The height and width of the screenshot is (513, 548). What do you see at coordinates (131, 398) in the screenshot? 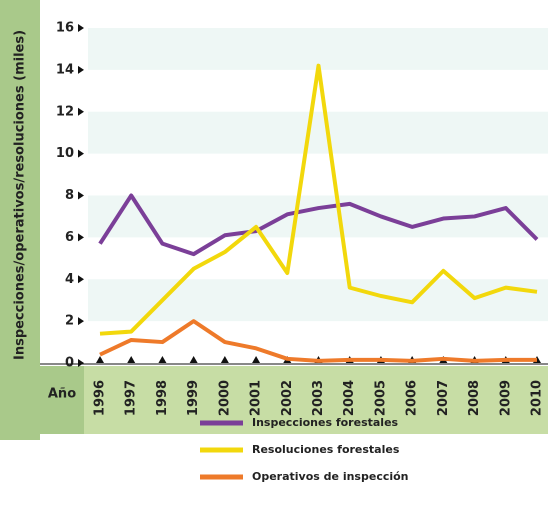
I see `x-tick-label: 1997` at bounding box center [131, 398].